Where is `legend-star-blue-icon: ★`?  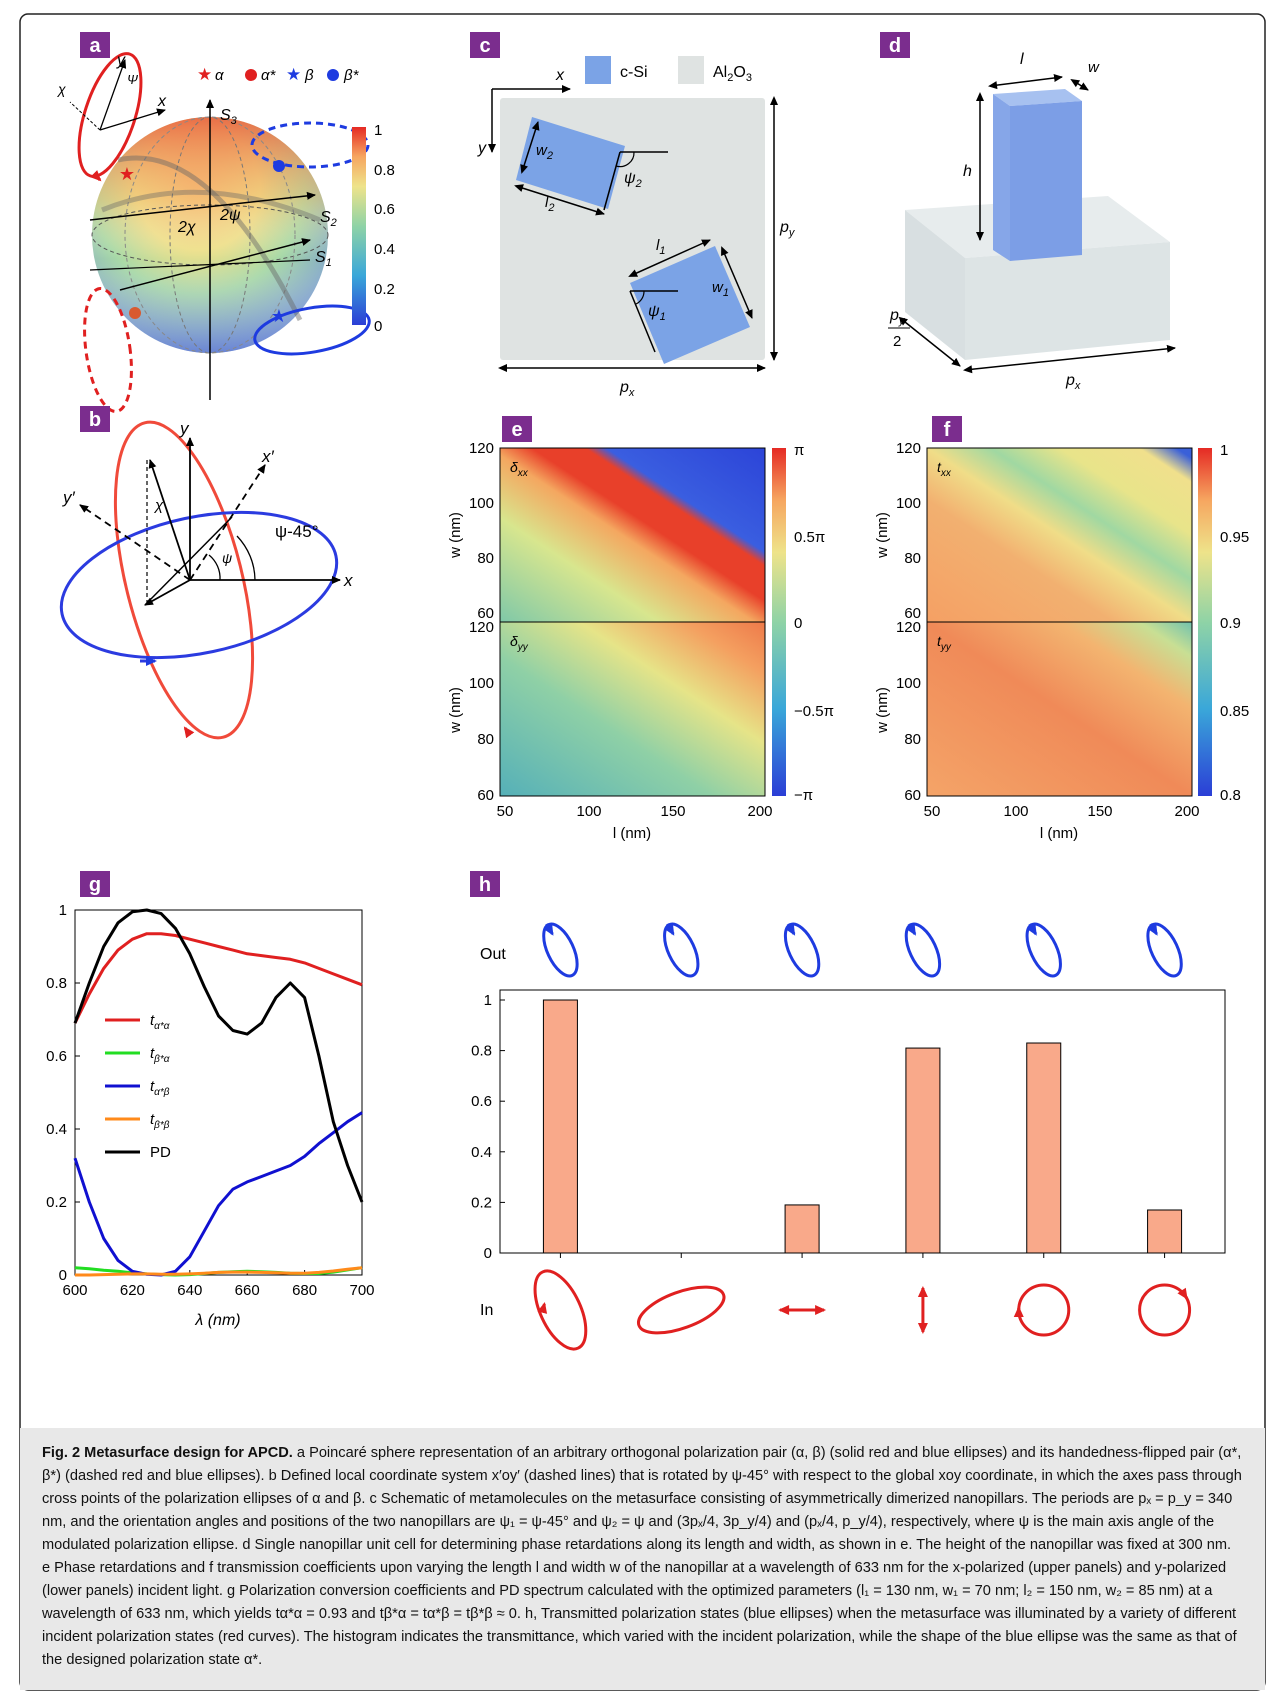
legend-star-blue-icon: ★ is located at coordinates (293, 74).